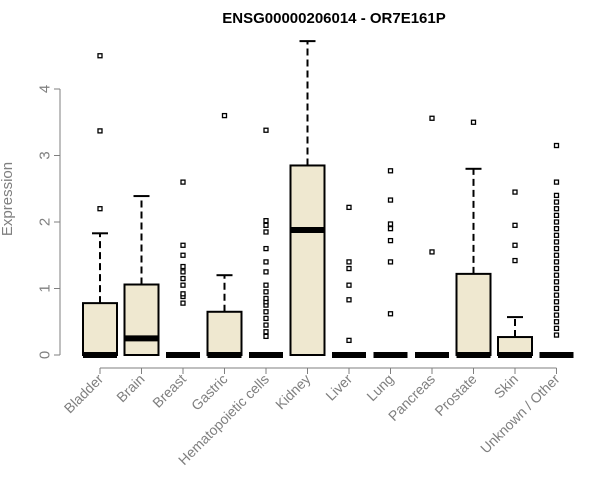 The width and height of the screenshot is (600, 500). What do you see at coordinates (169, 391) in the screenshot?
I see `x-tick-label: Breast` at bounding box center [169, 391].